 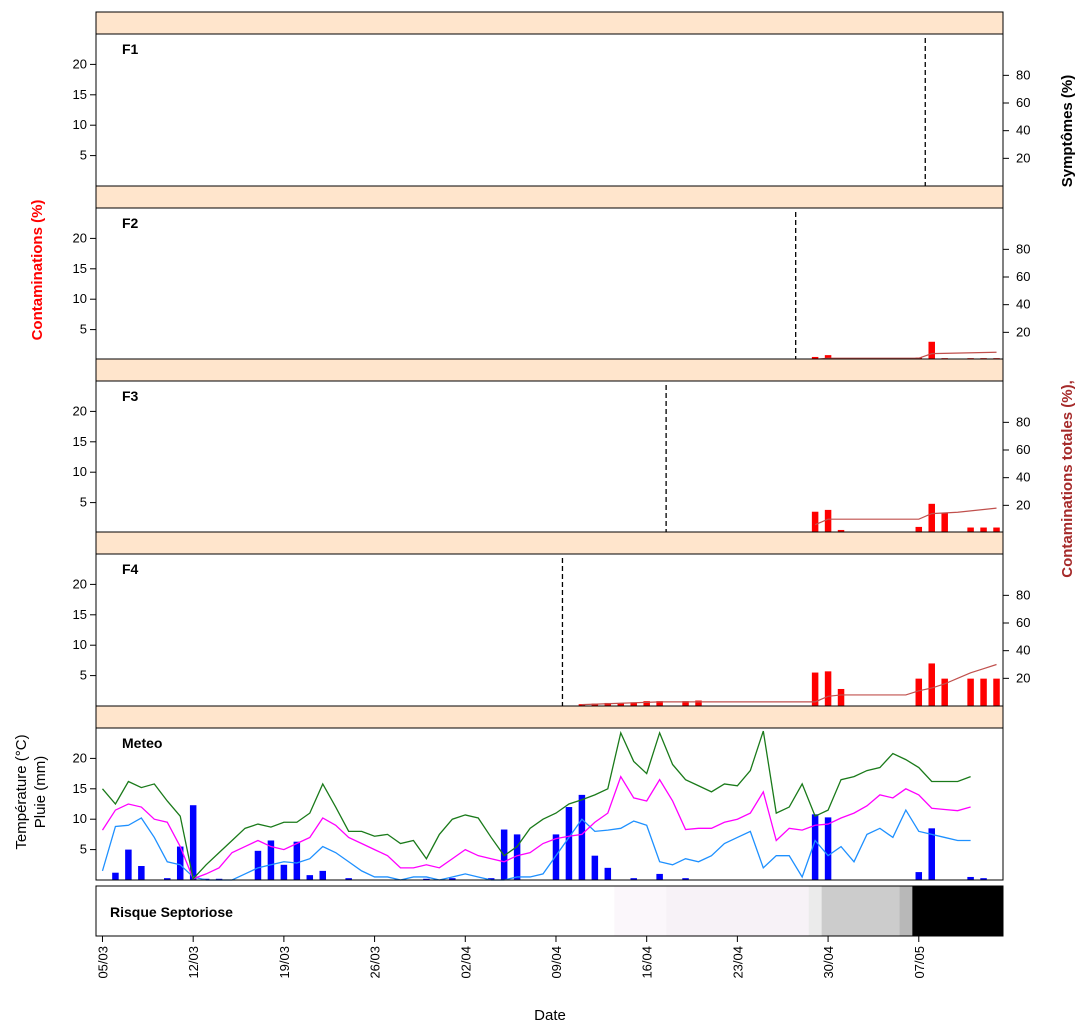 I want to click on temp-mean-line, so click(x=536, y=827).